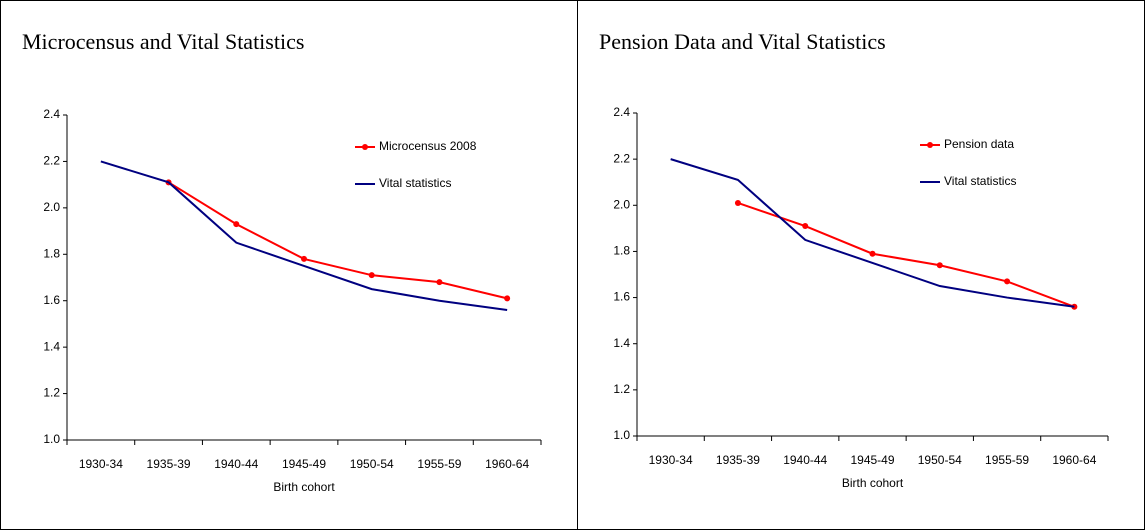  Describe the element at coordinates (979, 144) in the screenshot. I see `legend-label: Pension data` at that location.